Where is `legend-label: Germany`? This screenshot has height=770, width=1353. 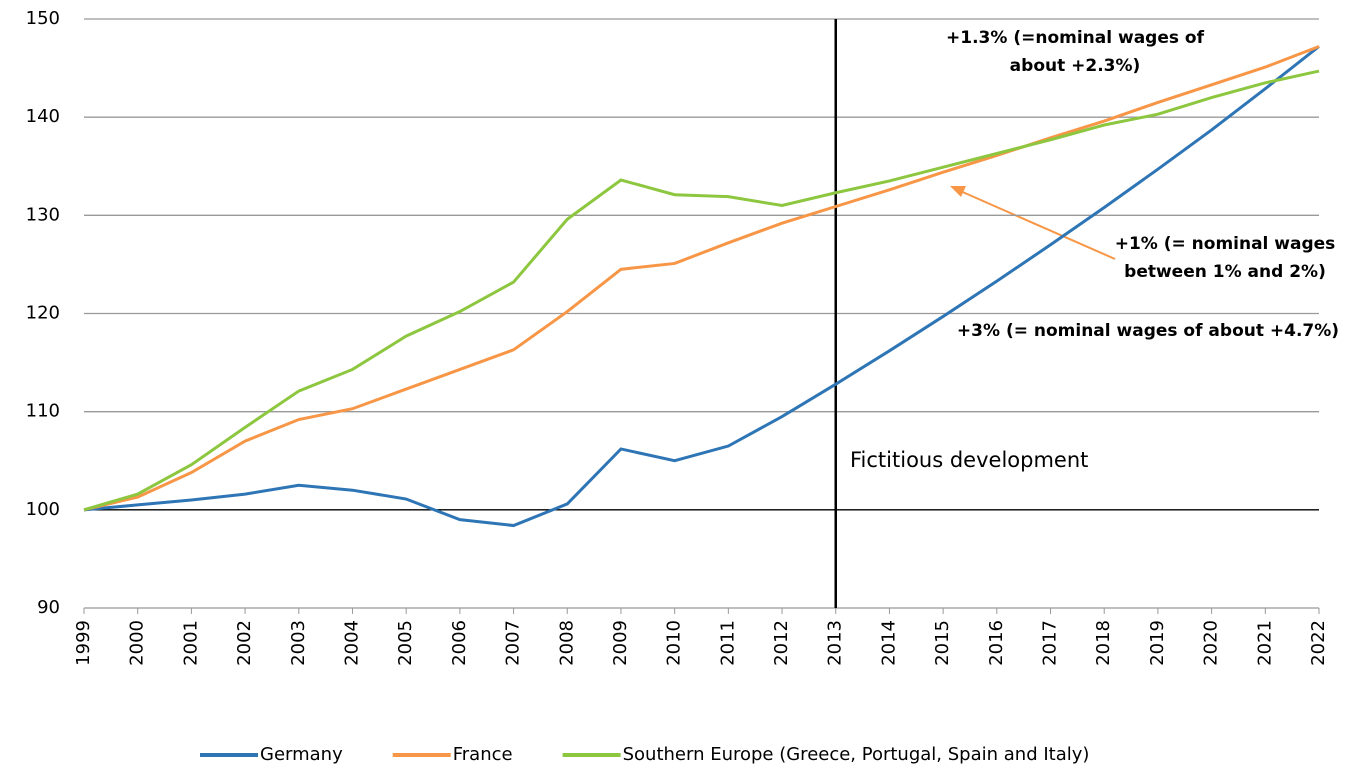 legend-label: Germany is located at coordinates (301, 754).